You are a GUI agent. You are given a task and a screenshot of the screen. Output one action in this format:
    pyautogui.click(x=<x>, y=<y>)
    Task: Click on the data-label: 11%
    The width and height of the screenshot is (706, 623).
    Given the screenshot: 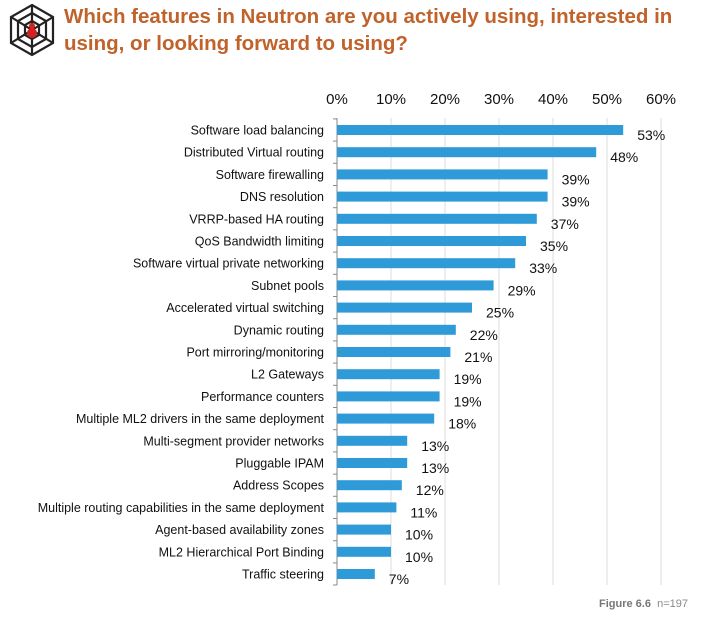 What is the action you would take?
    pyautogui.click(x=423, y=512)
    